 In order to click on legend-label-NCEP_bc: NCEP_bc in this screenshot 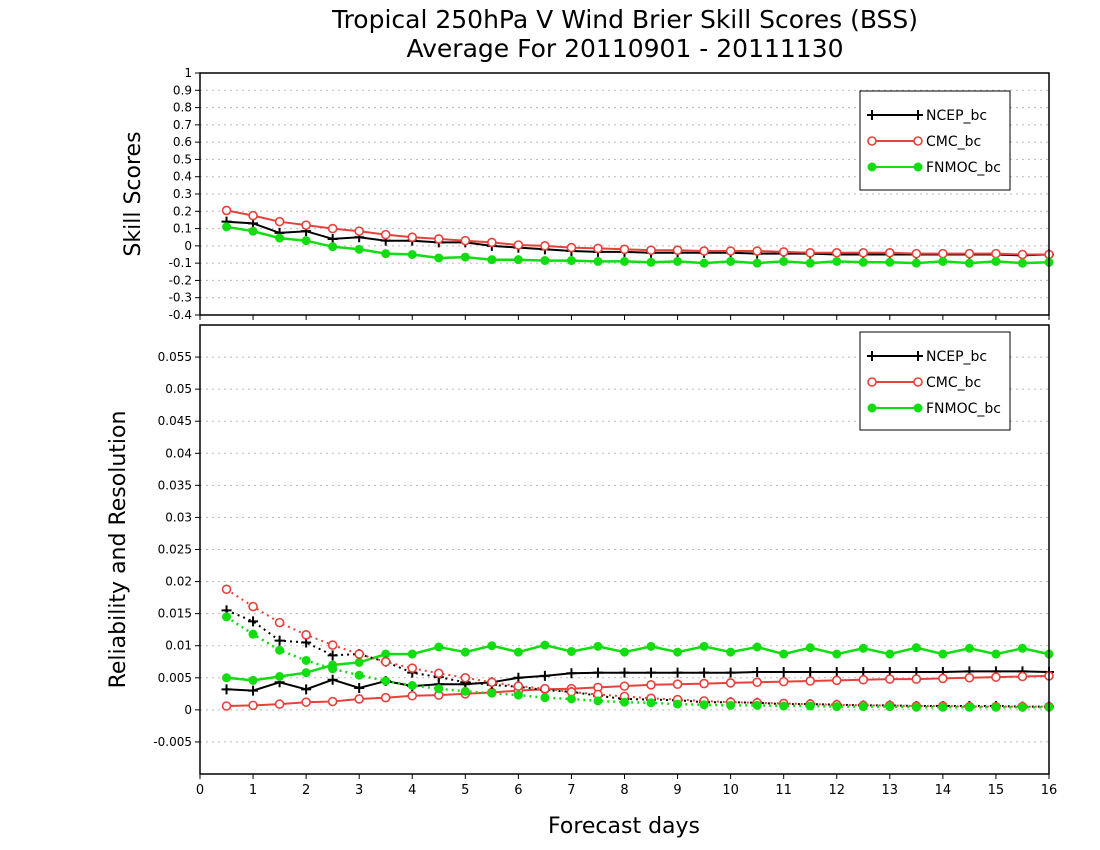, I will do `click(956, 357)`.